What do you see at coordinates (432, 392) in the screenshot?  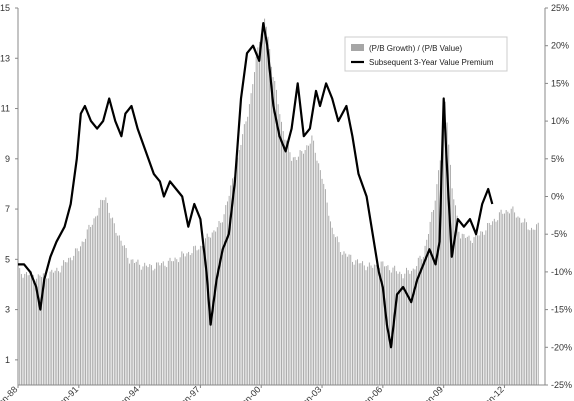 I see `x-tick-label: Jan-09` at bounding box center [432, 392].